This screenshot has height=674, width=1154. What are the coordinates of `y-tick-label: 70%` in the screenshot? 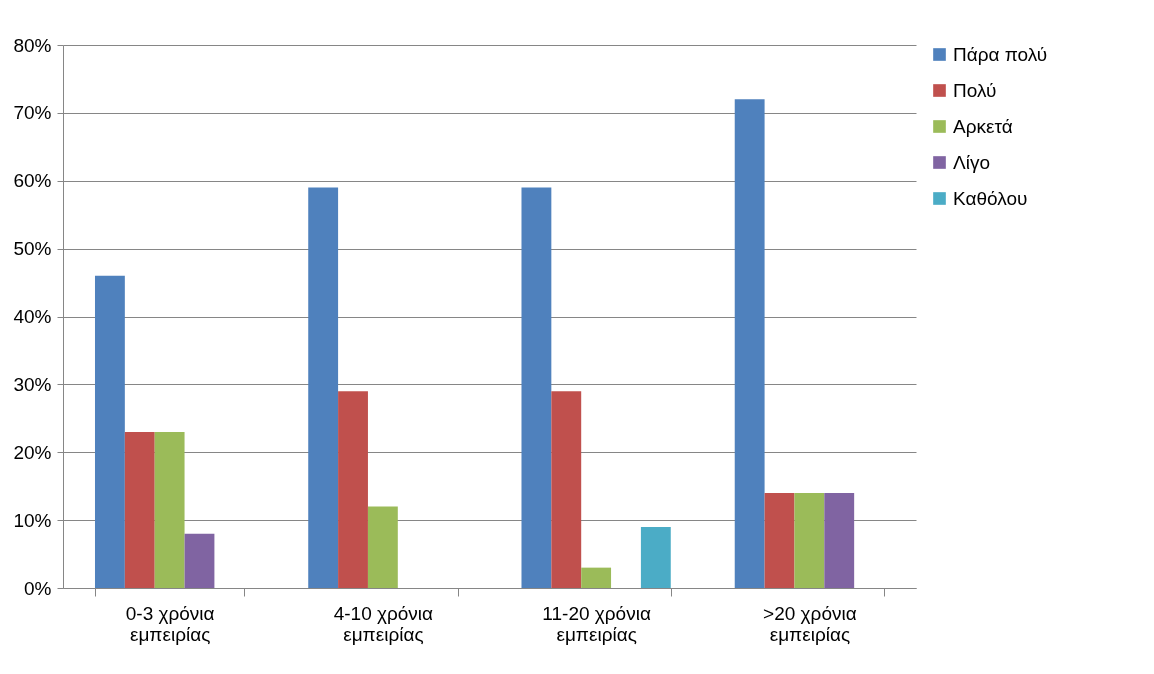 It's located at (32, 113).